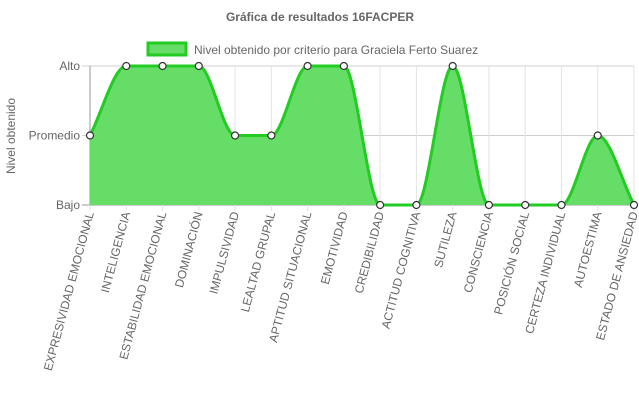 This screenshot has height=411, width=639. Describe the element at coordinates (588, 249) in the screenshot. I see `x-tick-label: AUTOESTIMA` at that location.